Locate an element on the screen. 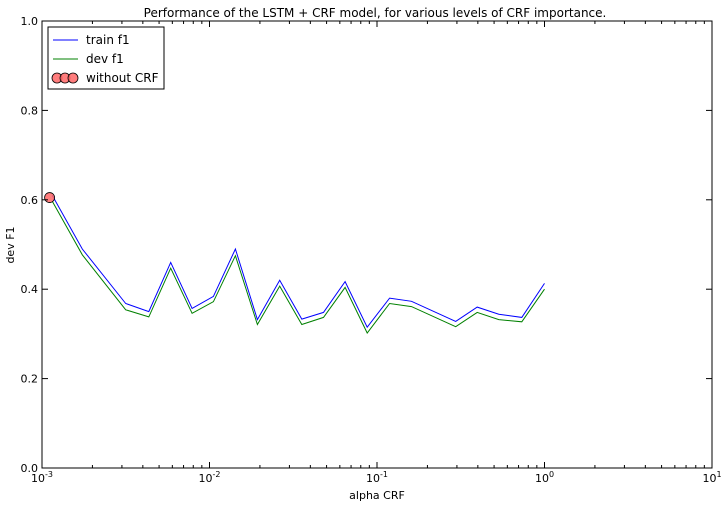 The image size is (728, 509). y-tick-label: 1.0 is located at coordinates (30, 21).